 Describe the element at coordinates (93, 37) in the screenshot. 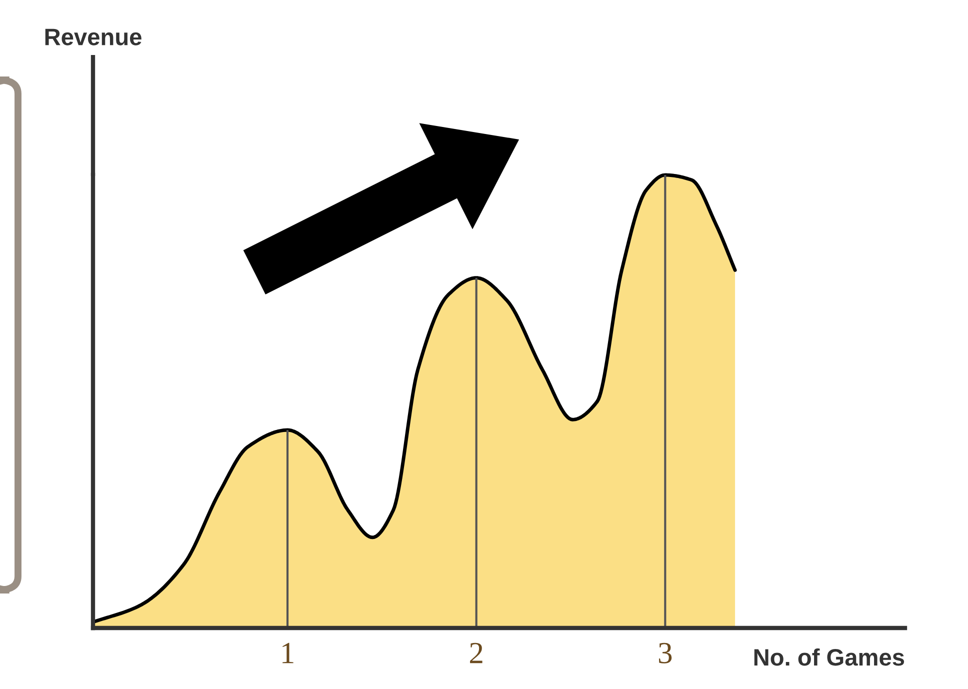

I see `text: Revenue` at that location.